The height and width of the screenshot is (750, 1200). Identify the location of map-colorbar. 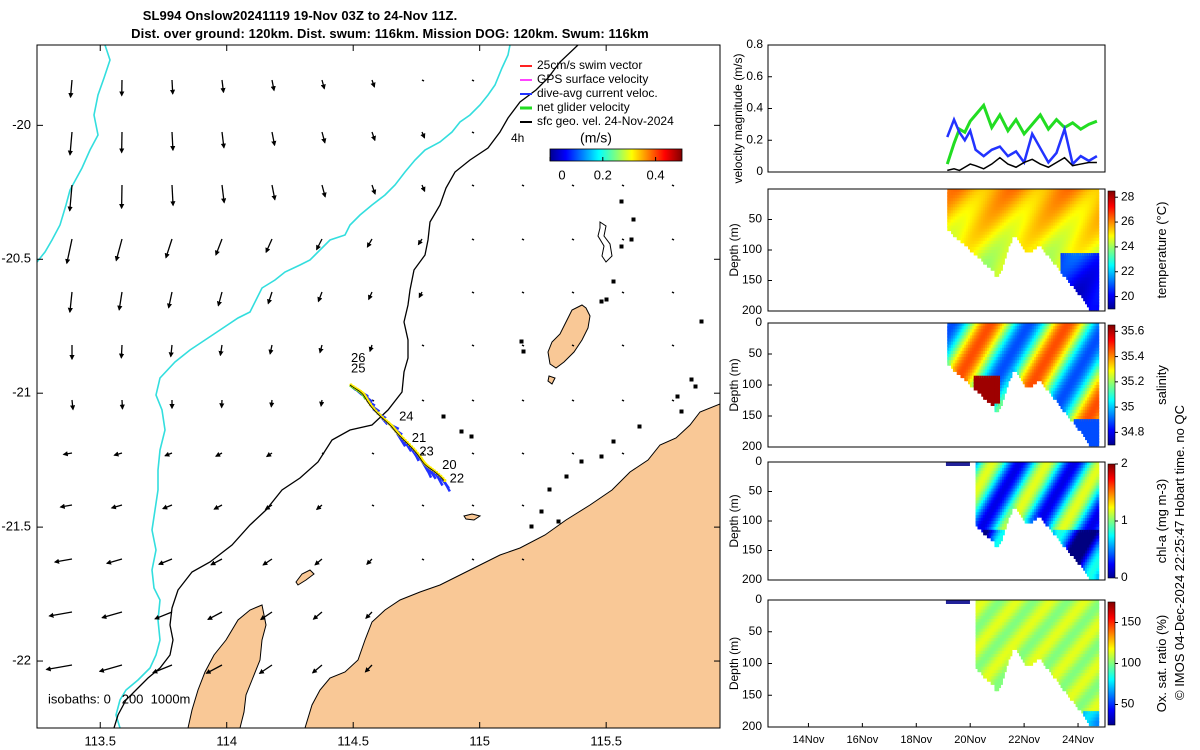
(616, 155).